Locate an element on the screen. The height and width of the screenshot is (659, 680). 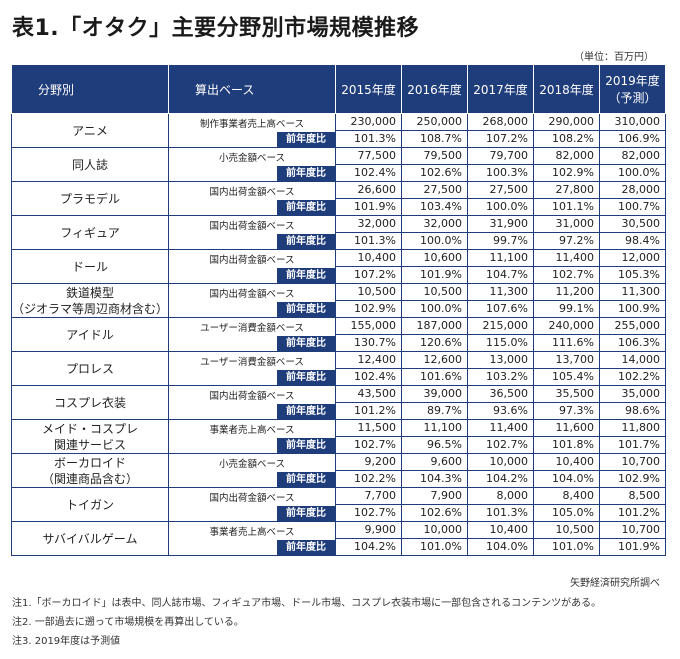
category-label: （ジオラマ等周辺商材含む） is located at coordinates (90, 308).